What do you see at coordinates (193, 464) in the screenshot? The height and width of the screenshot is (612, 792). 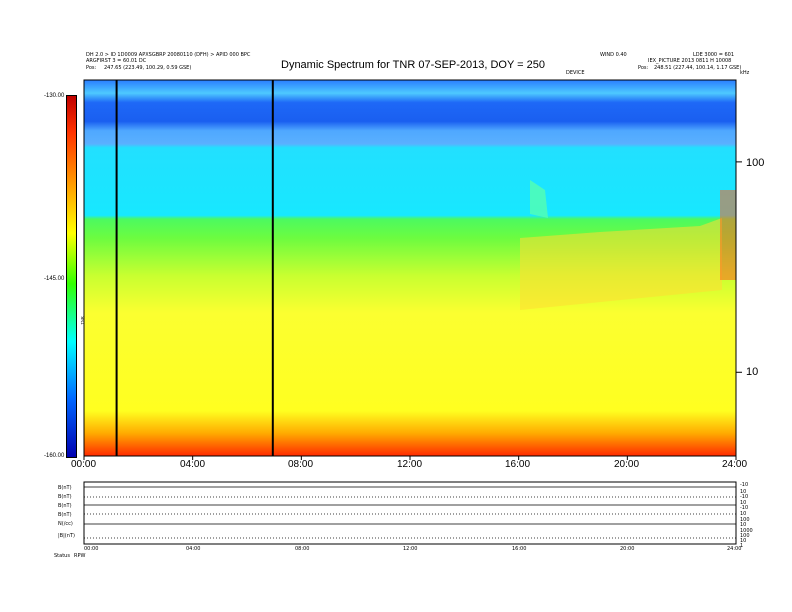 I see `xtick-label-1: 04:00` at bounding box center [193, 464].